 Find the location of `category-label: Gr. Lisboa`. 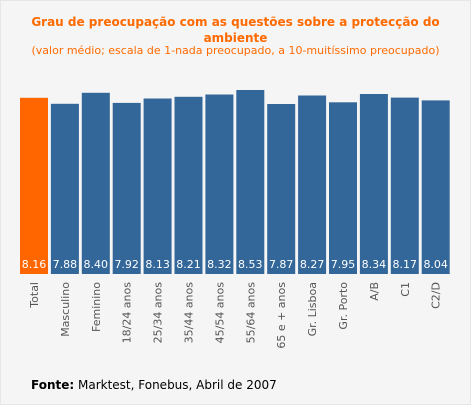

category-label: Gr. Lisboa is located at coordinates (312, 309).